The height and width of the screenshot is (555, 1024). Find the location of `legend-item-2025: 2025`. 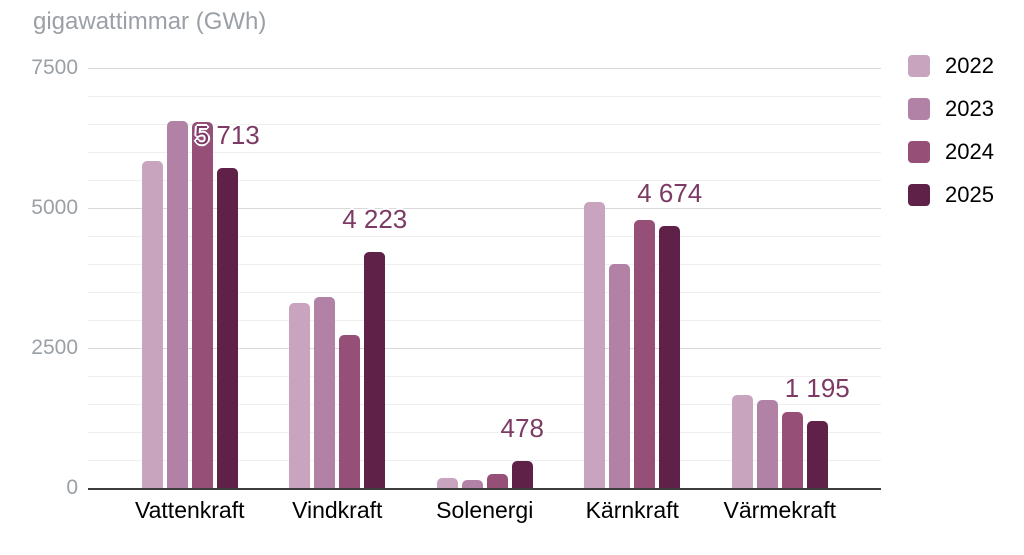

legend-item-2025: 2025 is located at coordinates (951, 195).